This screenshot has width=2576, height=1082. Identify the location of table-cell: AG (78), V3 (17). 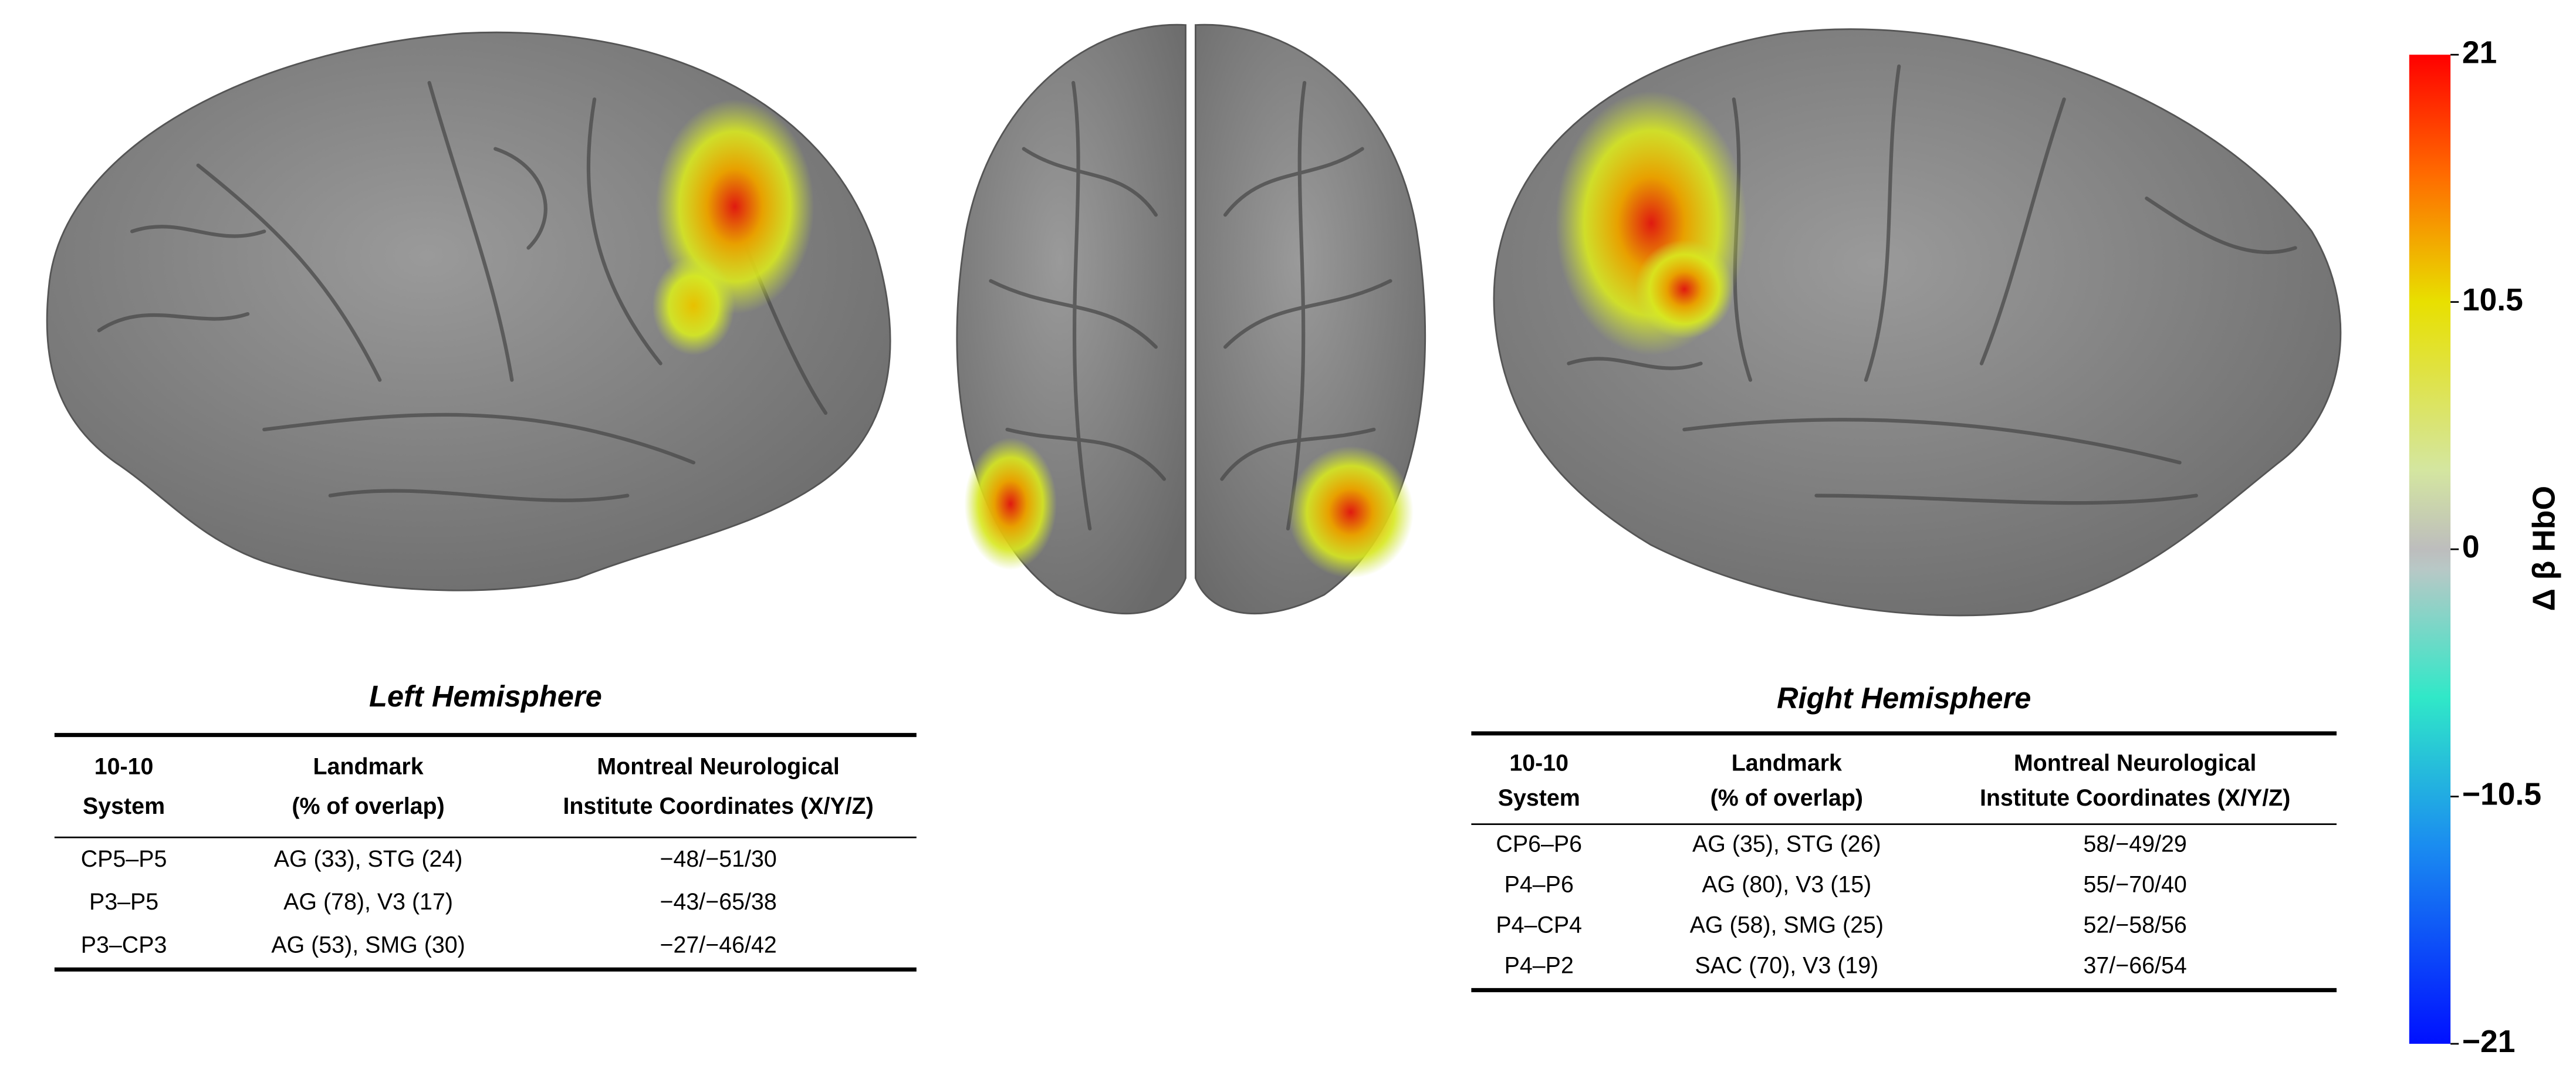
(368, 902).